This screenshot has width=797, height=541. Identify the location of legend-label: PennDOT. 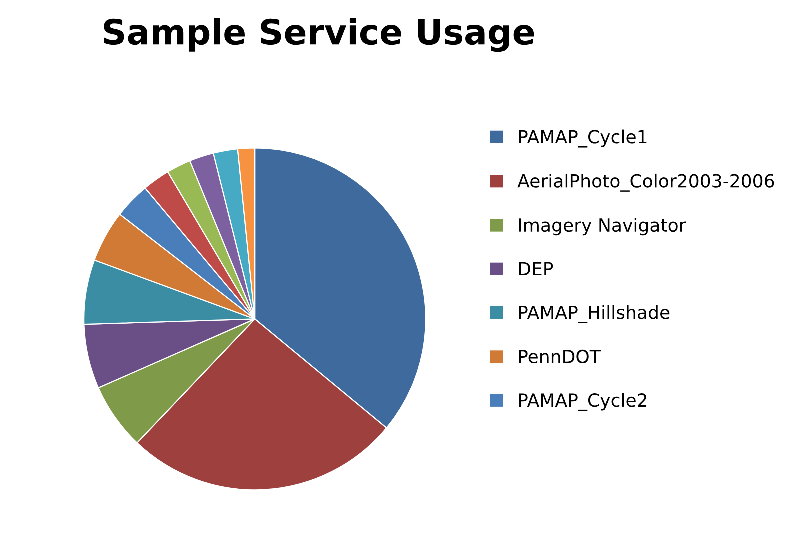
(560, 357).